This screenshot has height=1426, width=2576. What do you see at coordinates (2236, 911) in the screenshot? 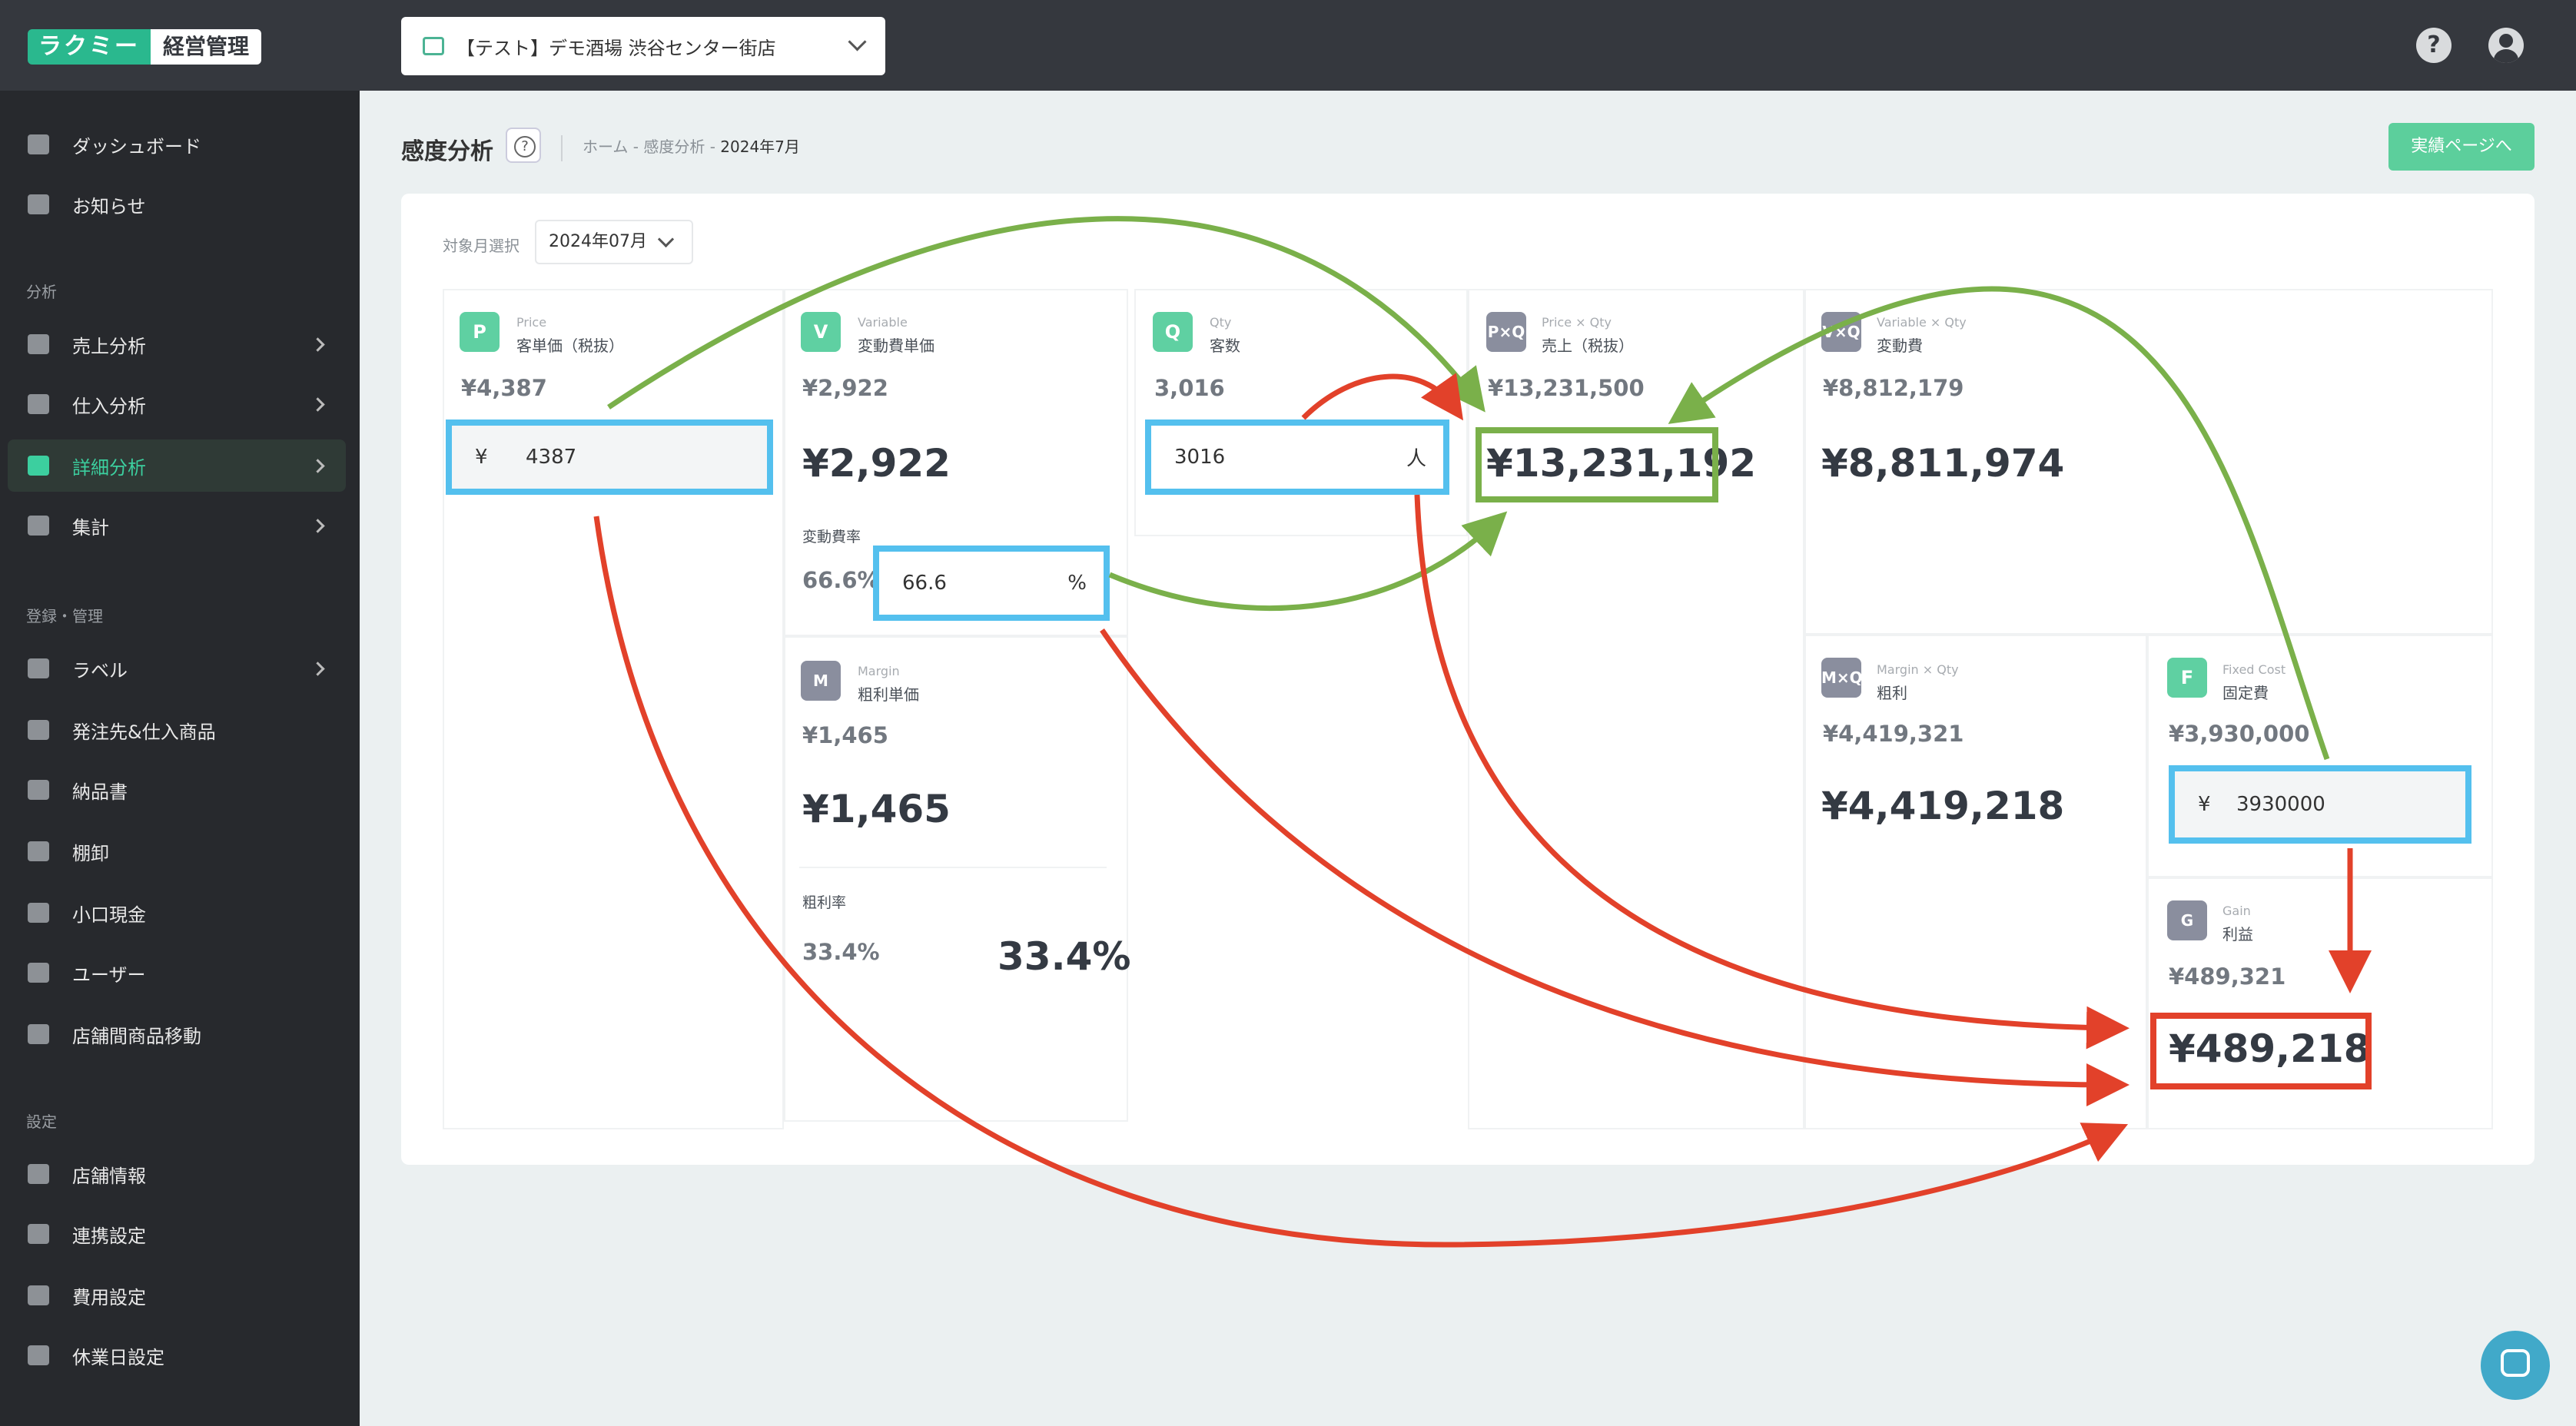
I see `gain-en: Gain` at bounding box center [2236, 911].